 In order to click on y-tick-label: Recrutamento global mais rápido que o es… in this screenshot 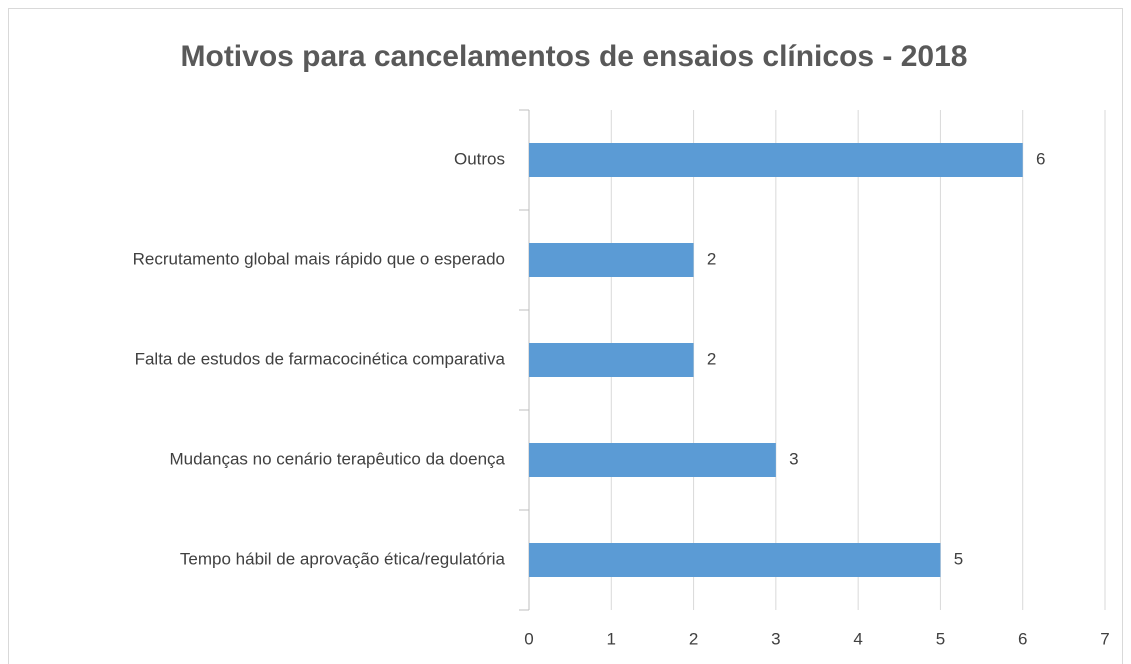, I will do `click(319, 258)`.